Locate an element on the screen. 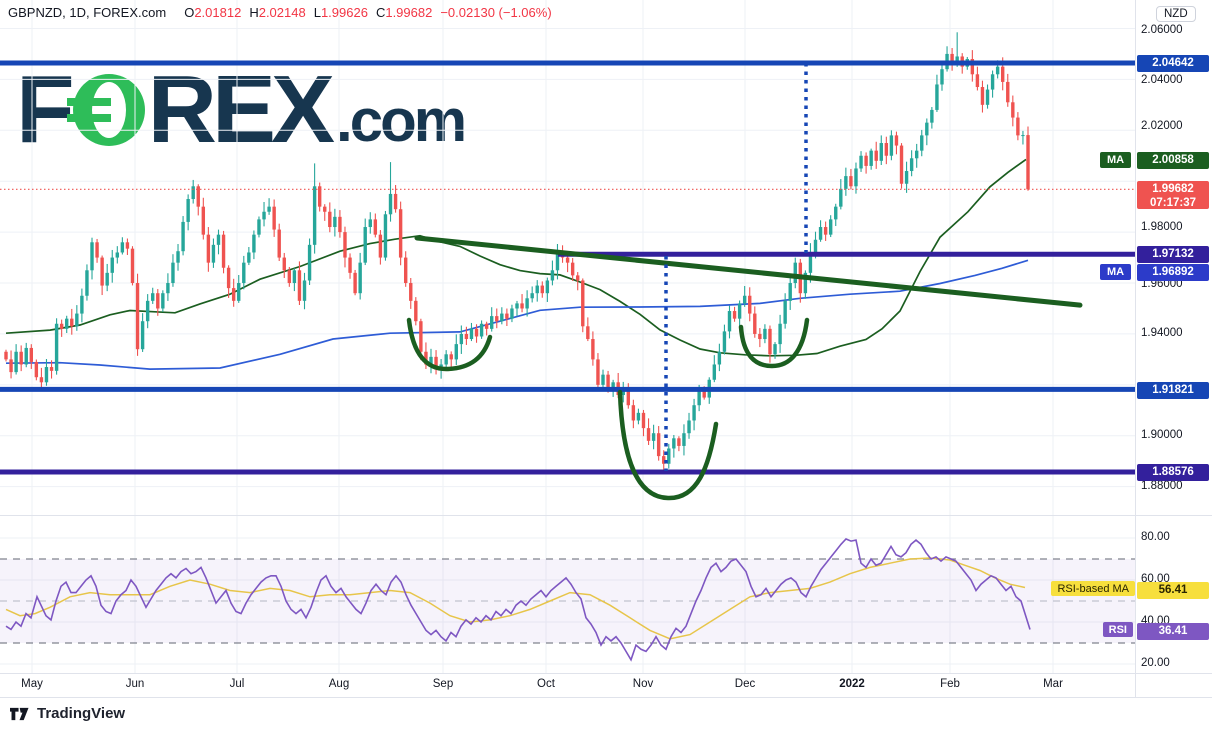 This screenshot has height=734, width=1212. ma-value-badge-green: 2.00858 is located at coordinates (1173, 160).